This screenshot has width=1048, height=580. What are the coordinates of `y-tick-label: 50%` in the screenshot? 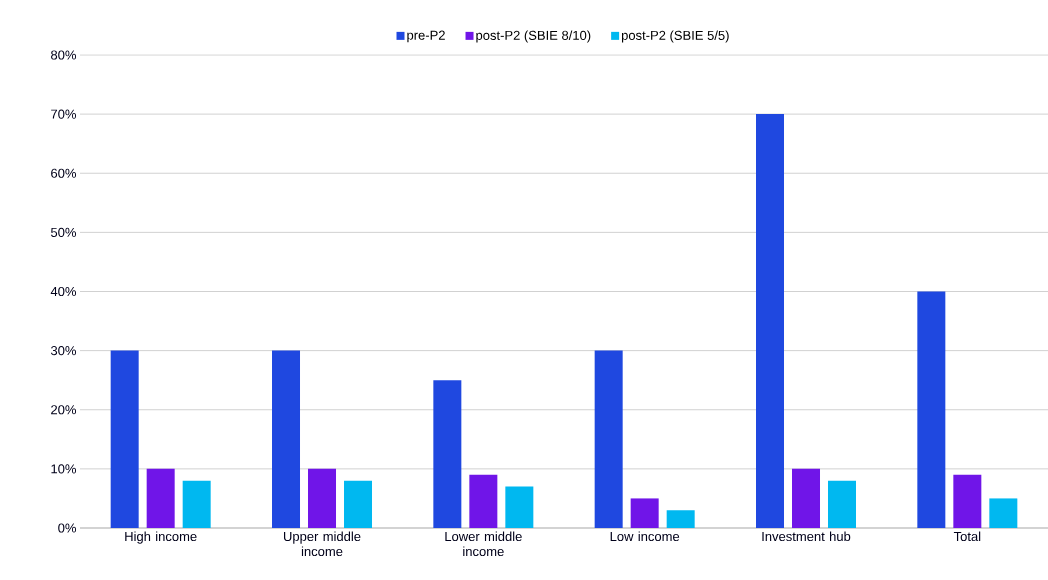 It's located at (63, 232).